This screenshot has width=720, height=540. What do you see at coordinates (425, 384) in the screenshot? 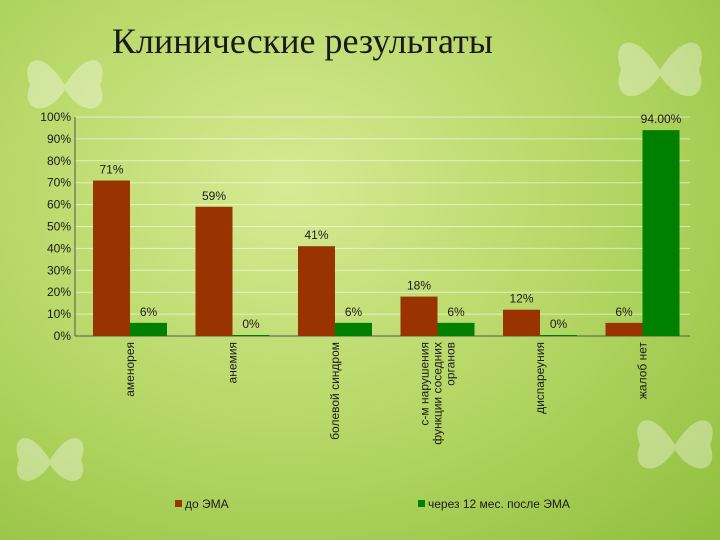
I see `x-category-label: с-м нарушения` at bounding box center [425, 384].